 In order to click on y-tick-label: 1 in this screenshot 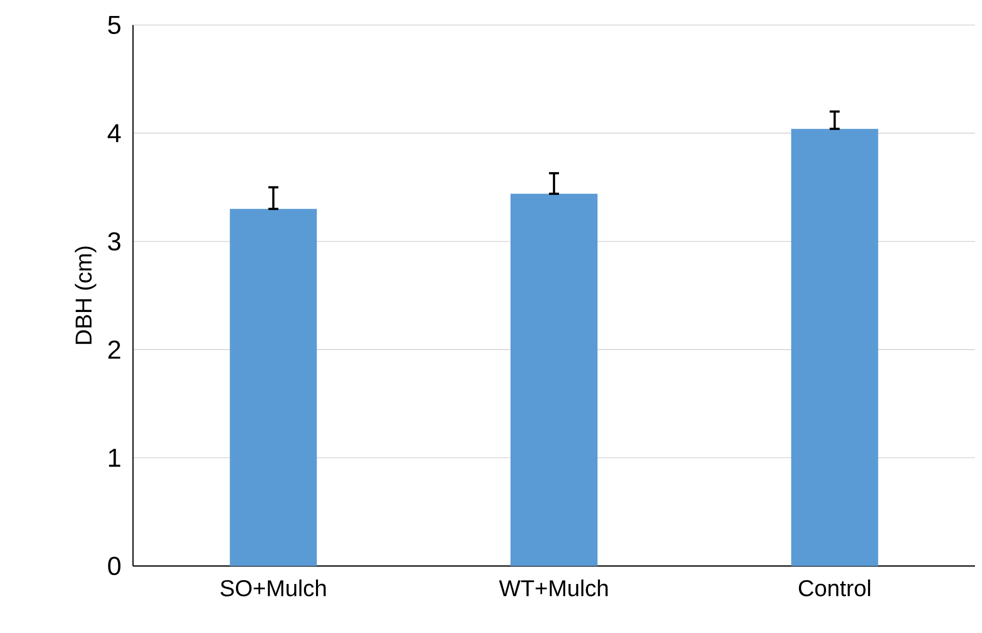, I will do `click(114, 457)`.